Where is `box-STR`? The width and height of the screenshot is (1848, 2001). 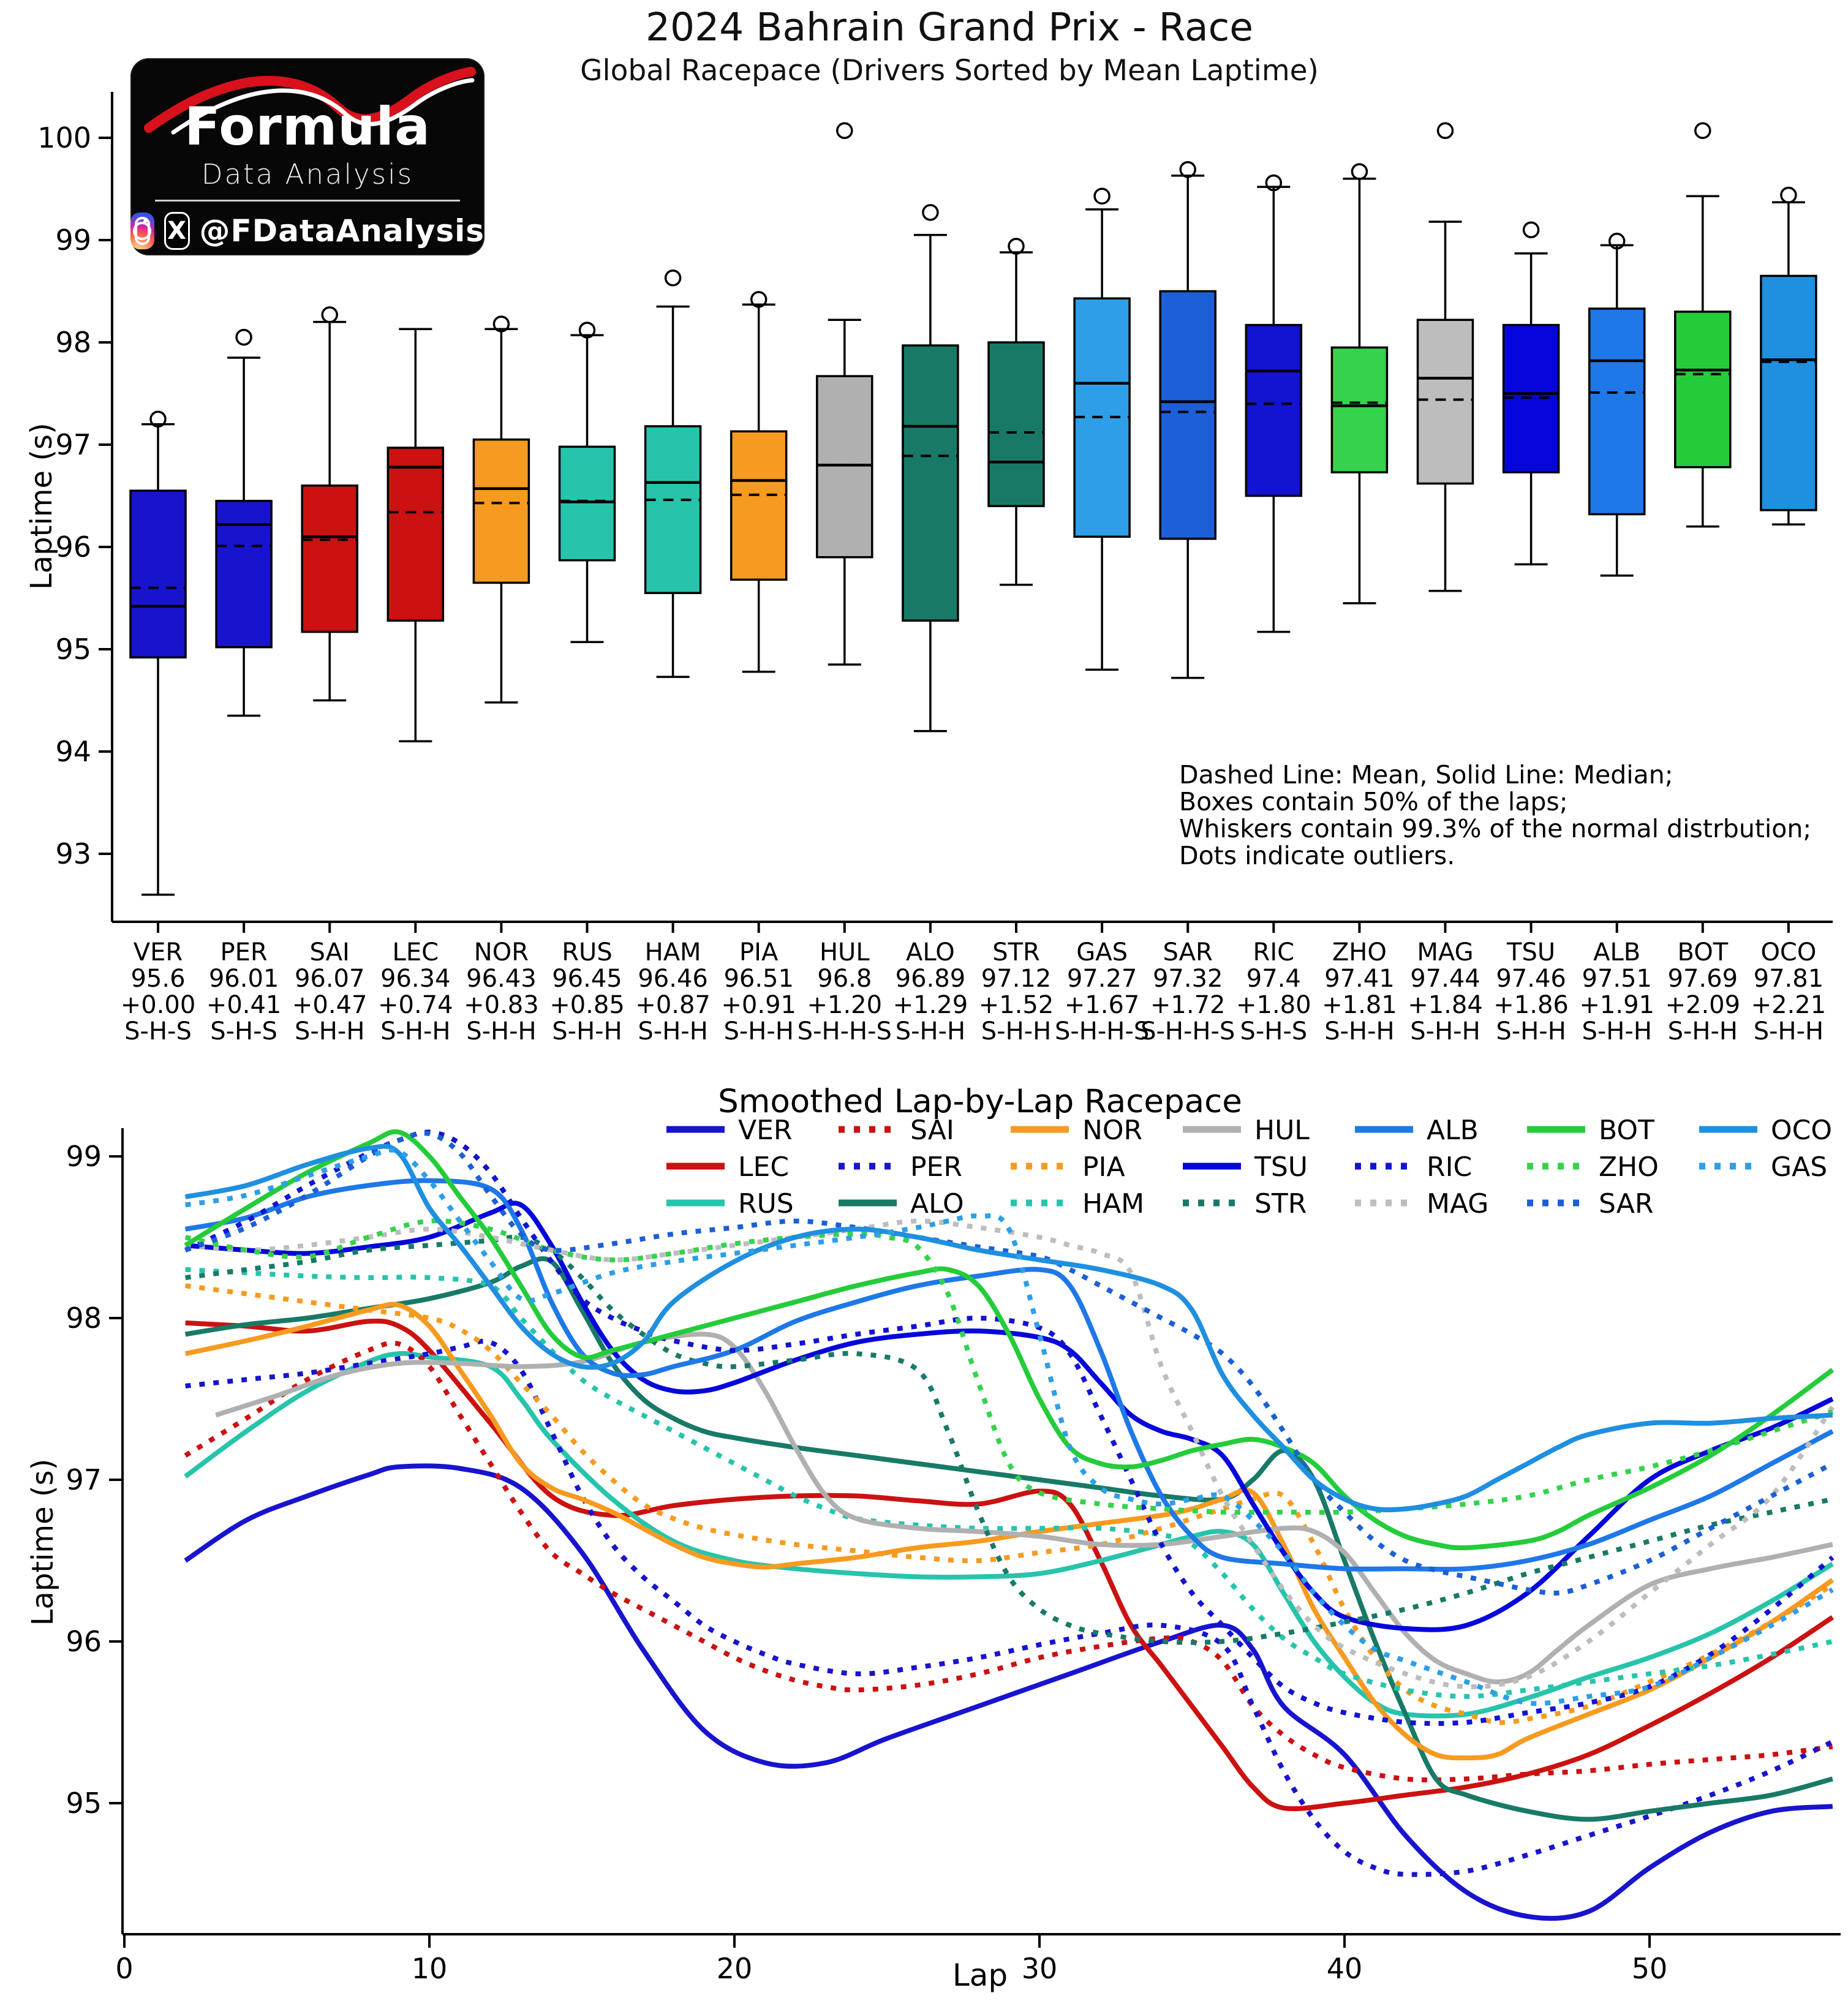
box-STR is located at coordinates (1016, 424).